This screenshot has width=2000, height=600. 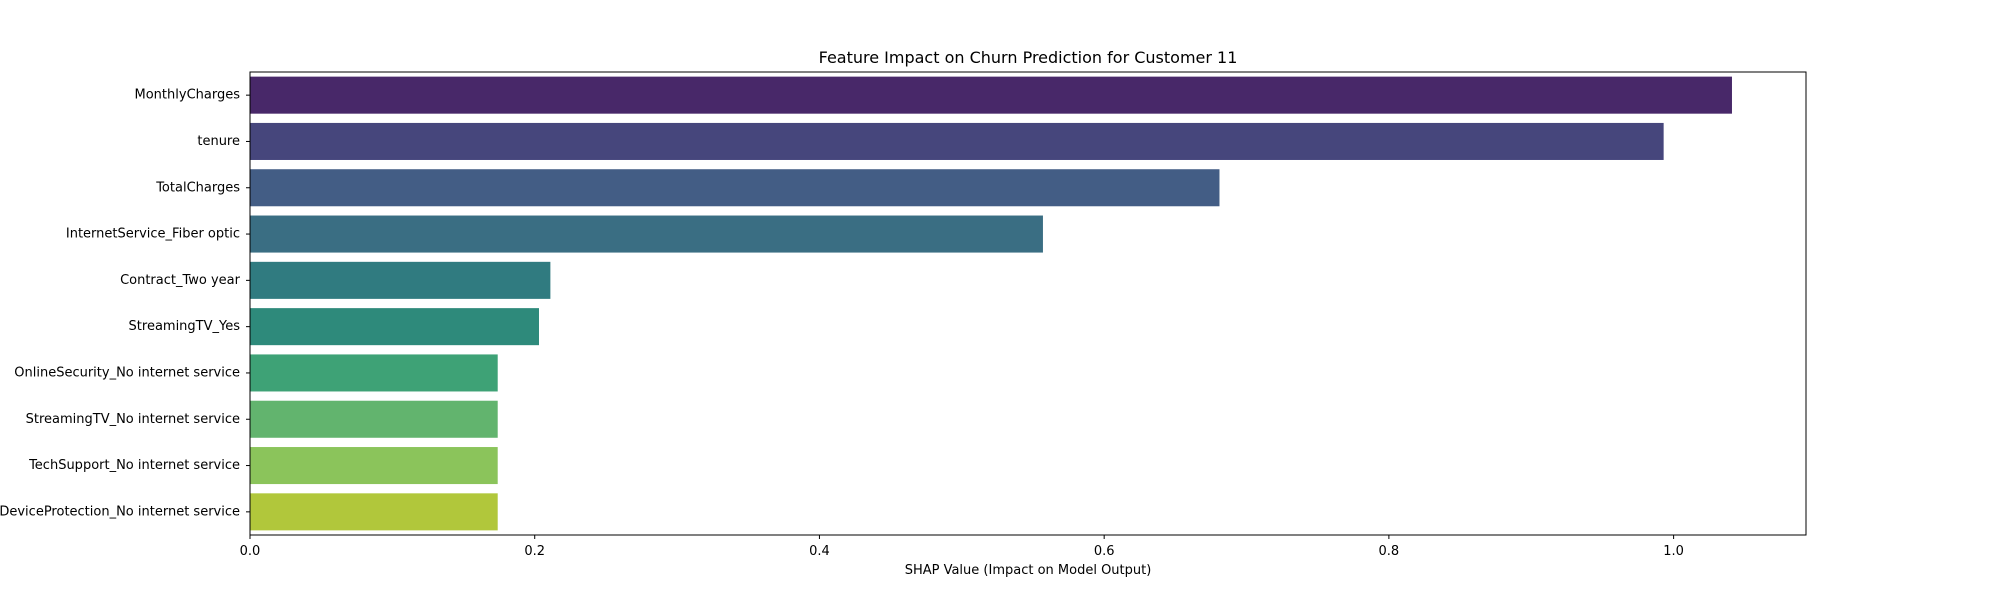 I want to click on y-tick-label: MonthlyCharges, so click(x=188, y=95).